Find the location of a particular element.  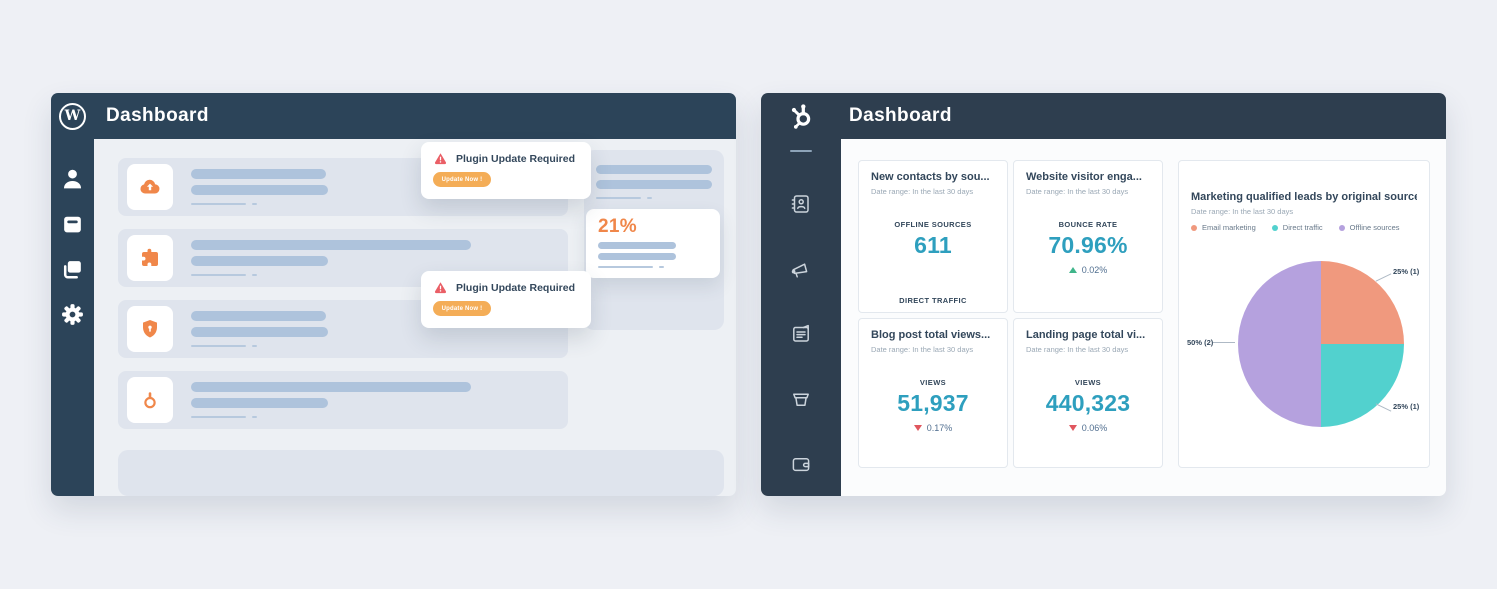

metric-value: 440,323 is located at coordinates (1088, 403).